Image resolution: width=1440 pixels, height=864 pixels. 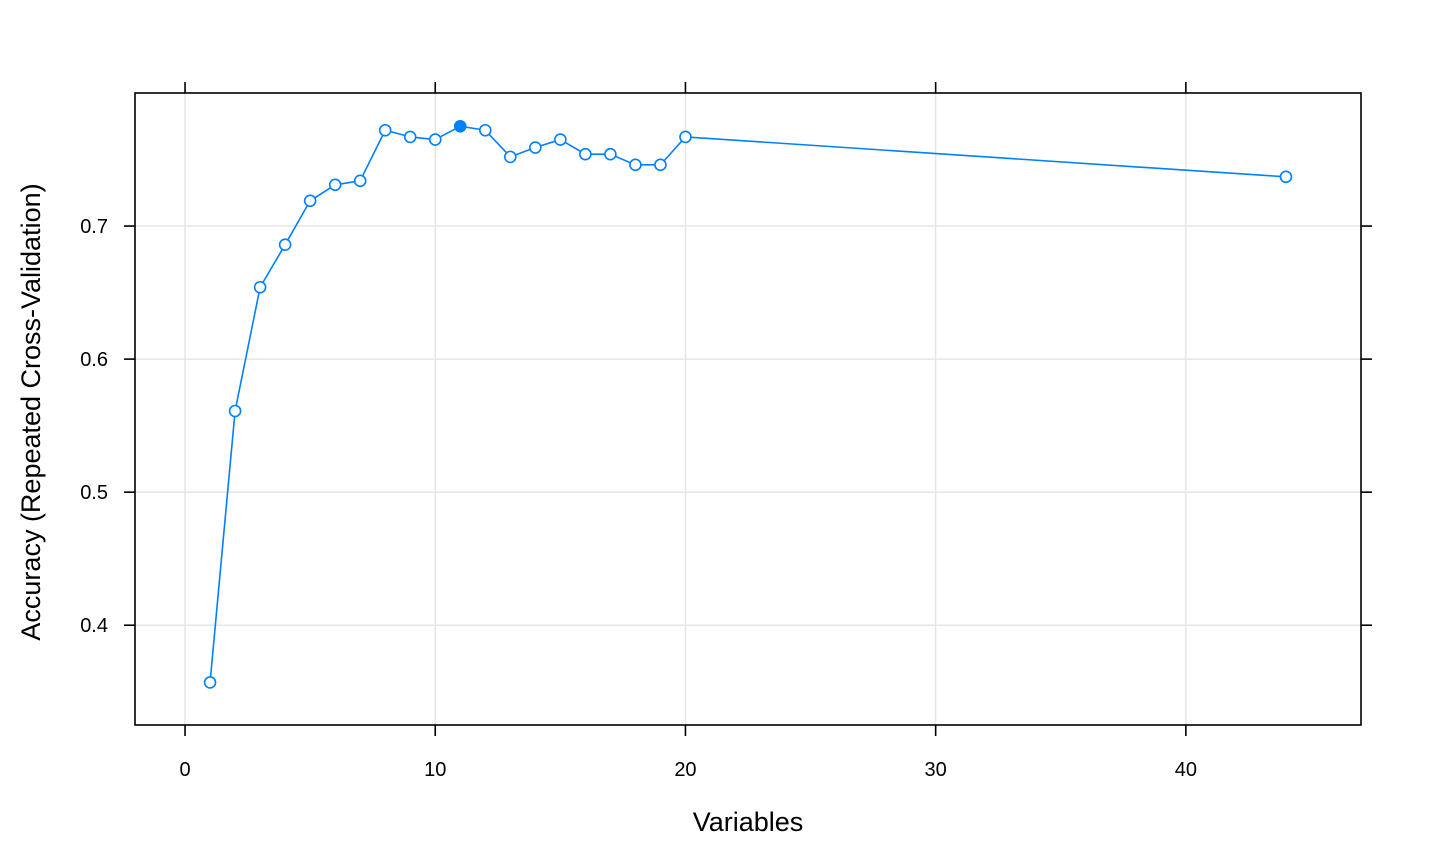 What do you see at coordinates (94, 493) in the screenshot?
I see `y-tick-label: 0.5` at bounding box center [94, 493].